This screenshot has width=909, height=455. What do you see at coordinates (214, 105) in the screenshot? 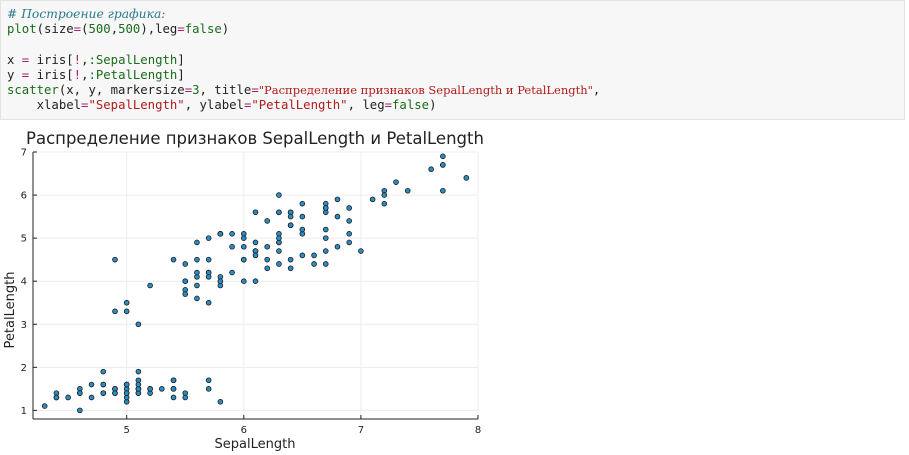
I see `code-text: , ylabel` at bounding box center [214, 105].